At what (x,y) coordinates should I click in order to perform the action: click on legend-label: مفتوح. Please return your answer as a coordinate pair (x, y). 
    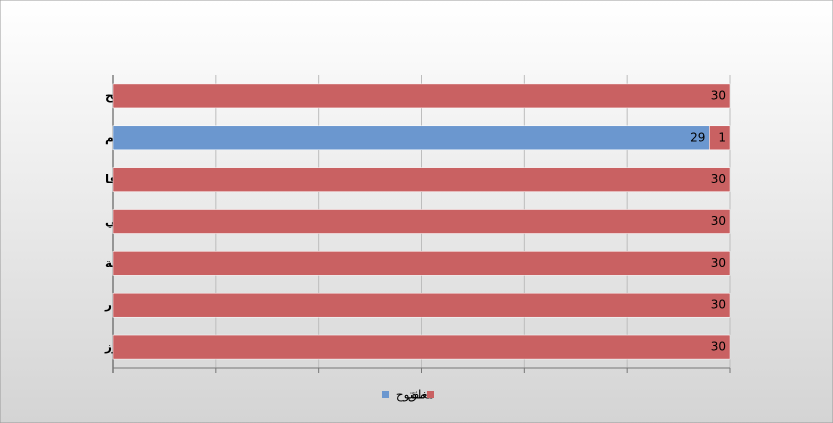
    Looking at the image, I should click on (411, 395).